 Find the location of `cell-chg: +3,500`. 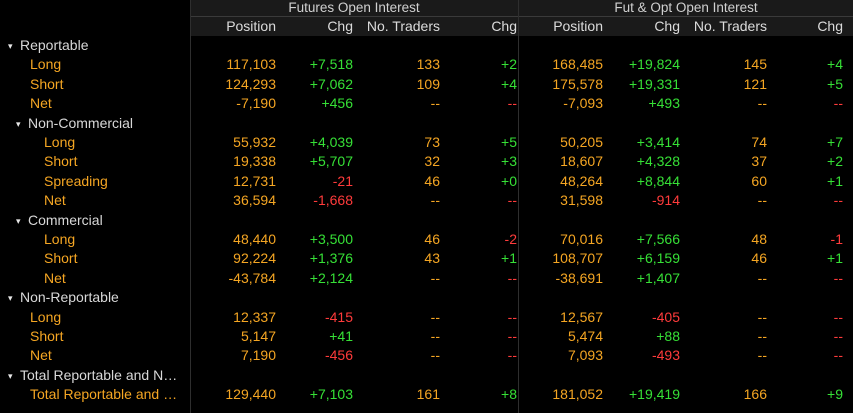

cell-chg: +3,500 is located at coordinates (331, 239).